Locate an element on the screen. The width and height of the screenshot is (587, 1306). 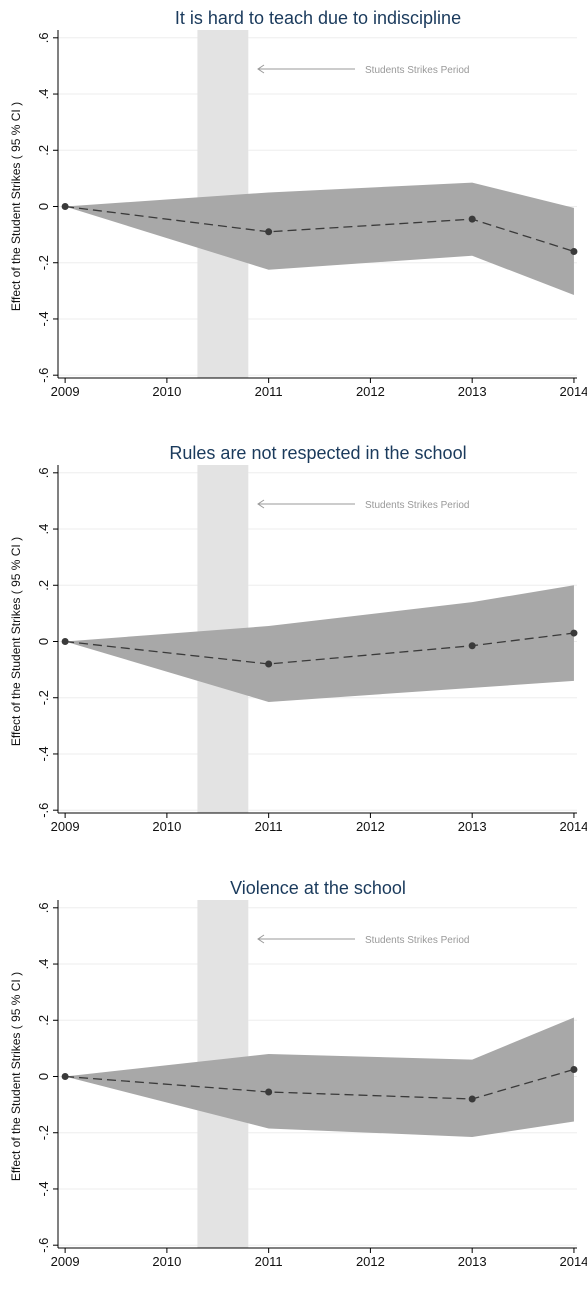
chart-title: It is hard to teach due to indiscipline is located at coordinates (318, 18).